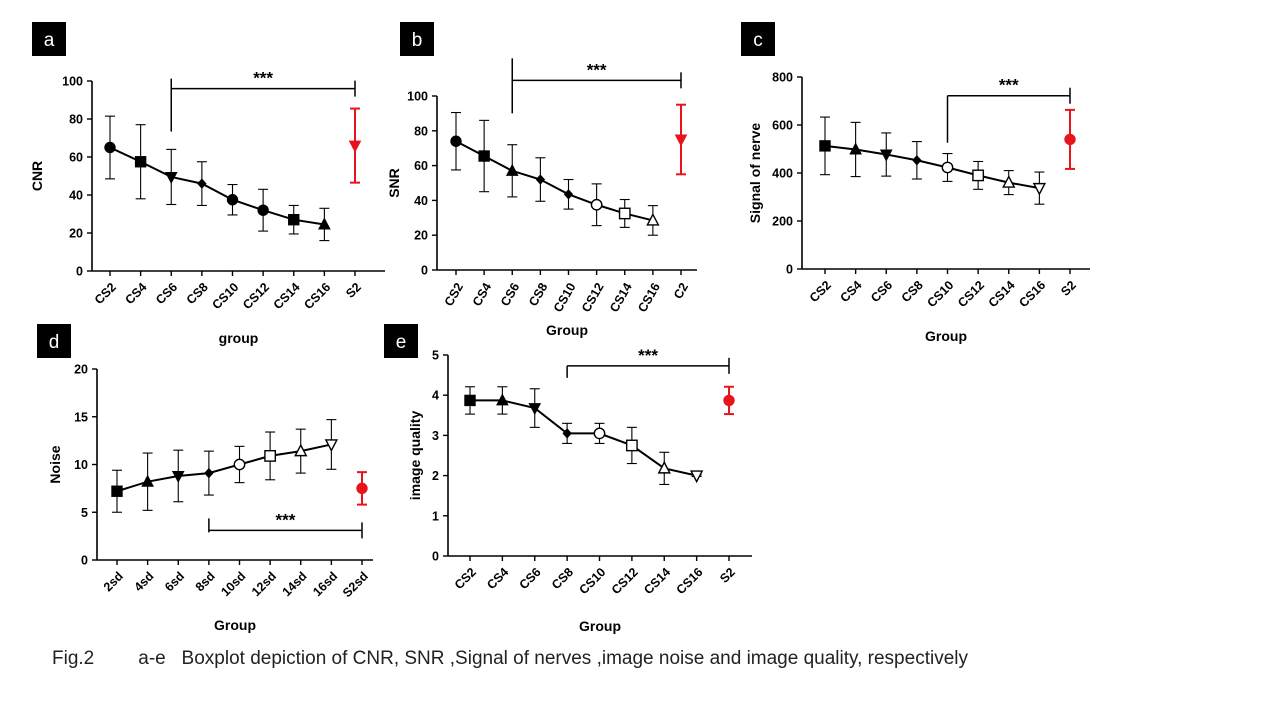  I want to click on x-tick-label: 14sd, so click(295, 584).